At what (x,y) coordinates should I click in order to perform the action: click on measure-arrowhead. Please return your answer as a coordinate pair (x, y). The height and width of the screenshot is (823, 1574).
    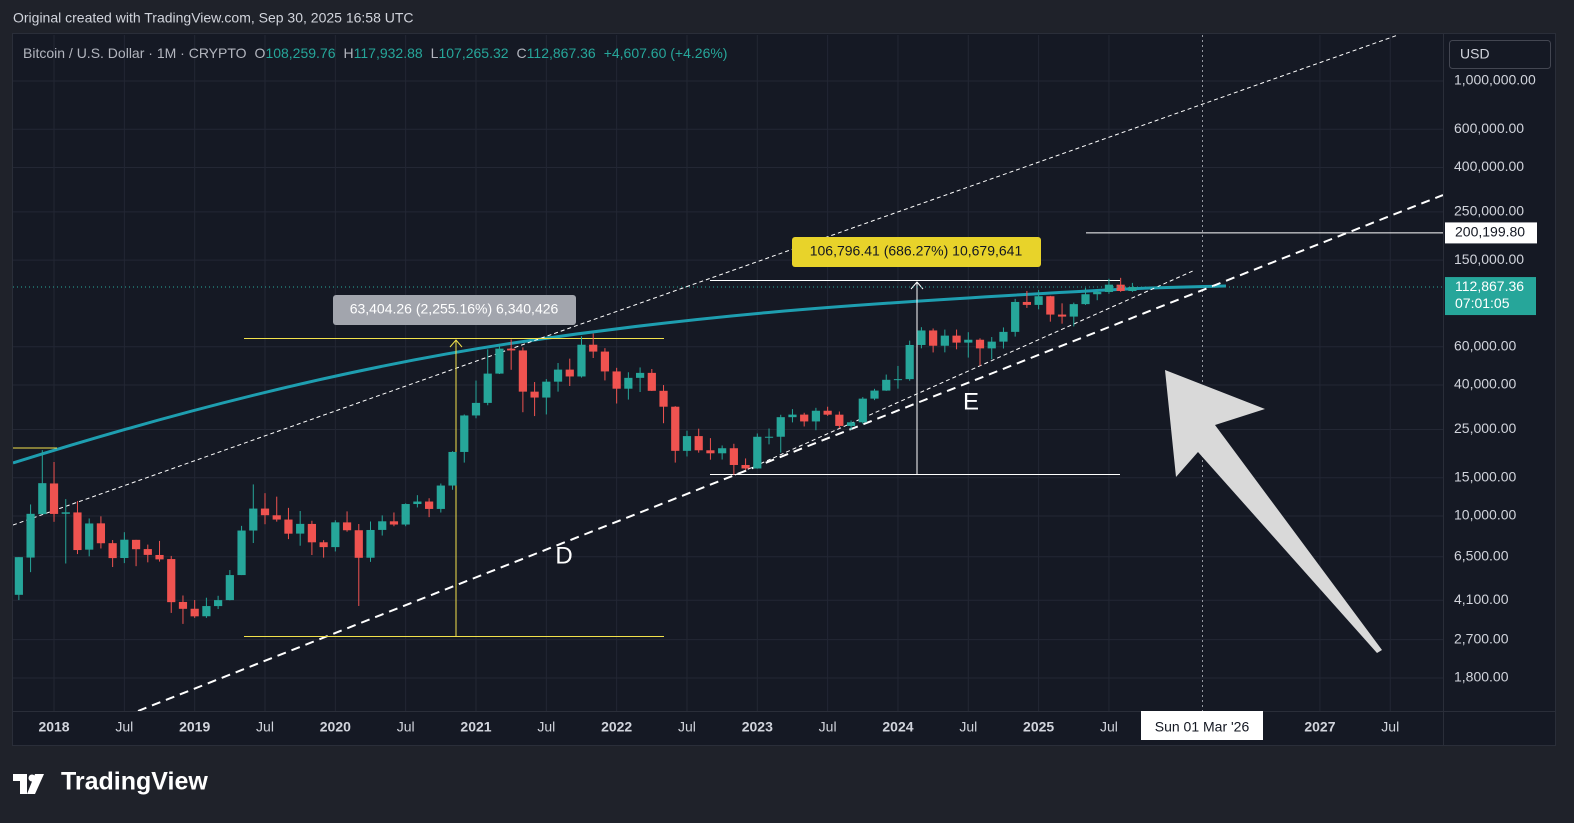
    Looking at the image, I should click on (456, 343).